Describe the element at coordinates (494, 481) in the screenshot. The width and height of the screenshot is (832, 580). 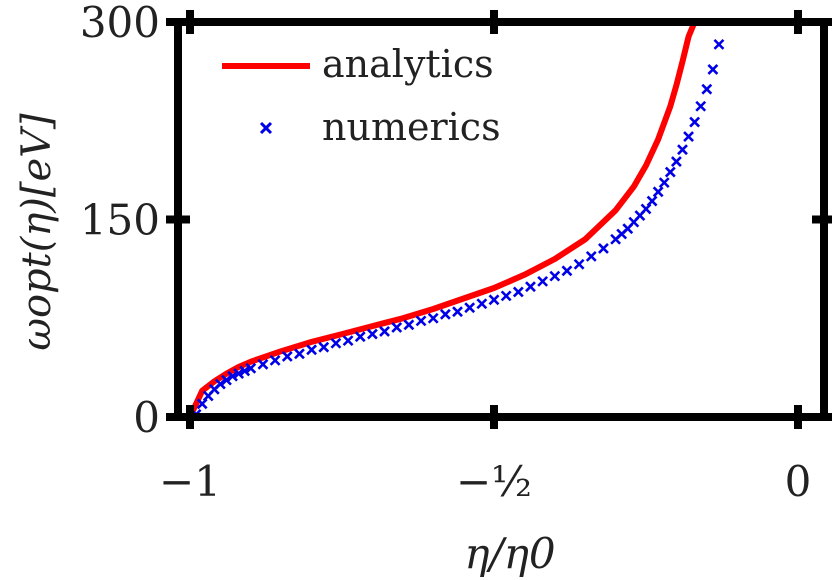
I see `x-tick-label: −½` at that location.